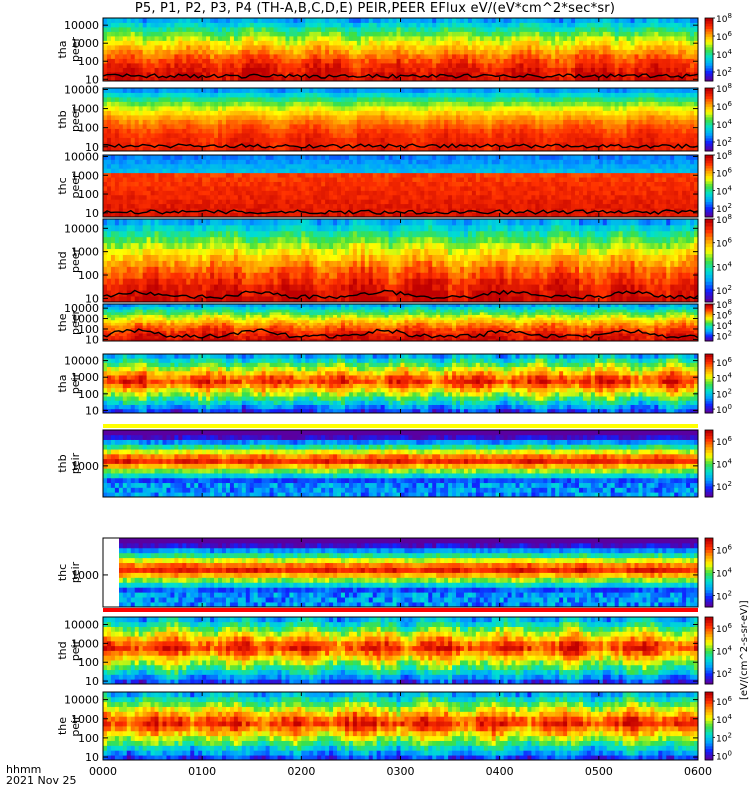 Image resolution: width=750 pixels, height=800 pixels. Describe the element at coordinates (394, 184) in the screenshot. I see `panel-thc-peer: 10100100010000thc peer102104106108` at that location.